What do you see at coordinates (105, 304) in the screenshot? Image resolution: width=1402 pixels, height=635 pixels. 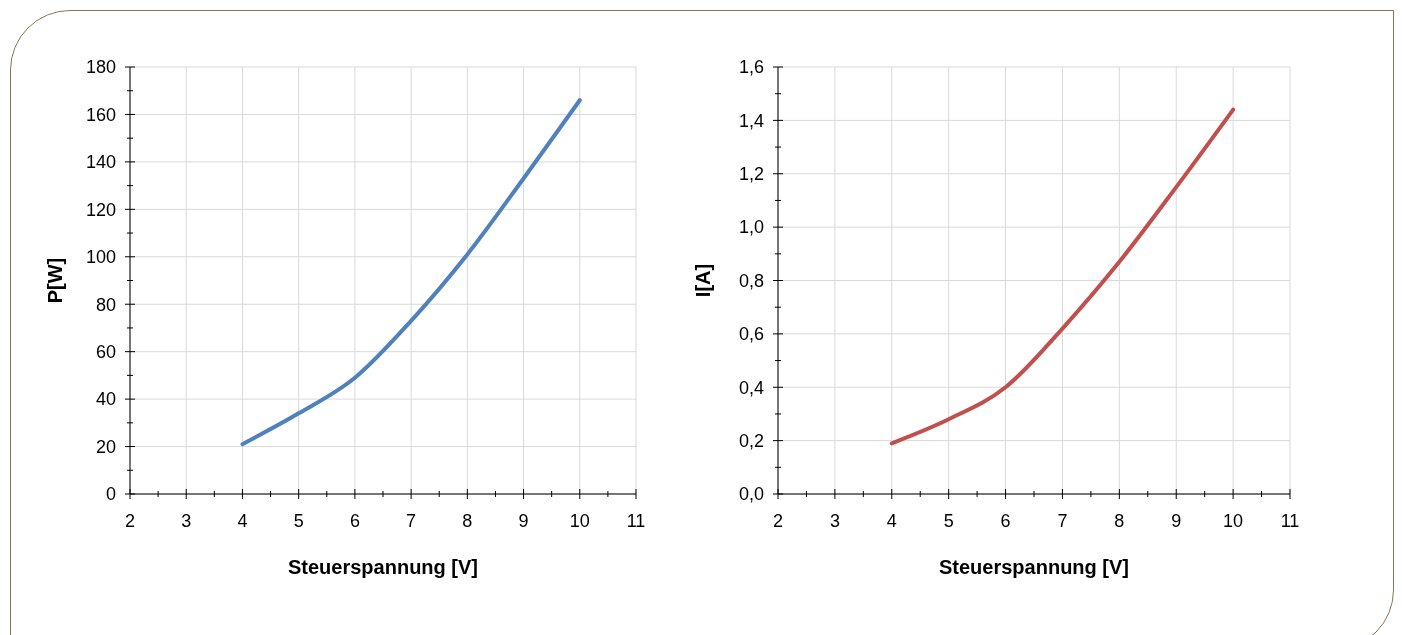 I see `y-tick-label: 80` at bounding box center [105, 304].